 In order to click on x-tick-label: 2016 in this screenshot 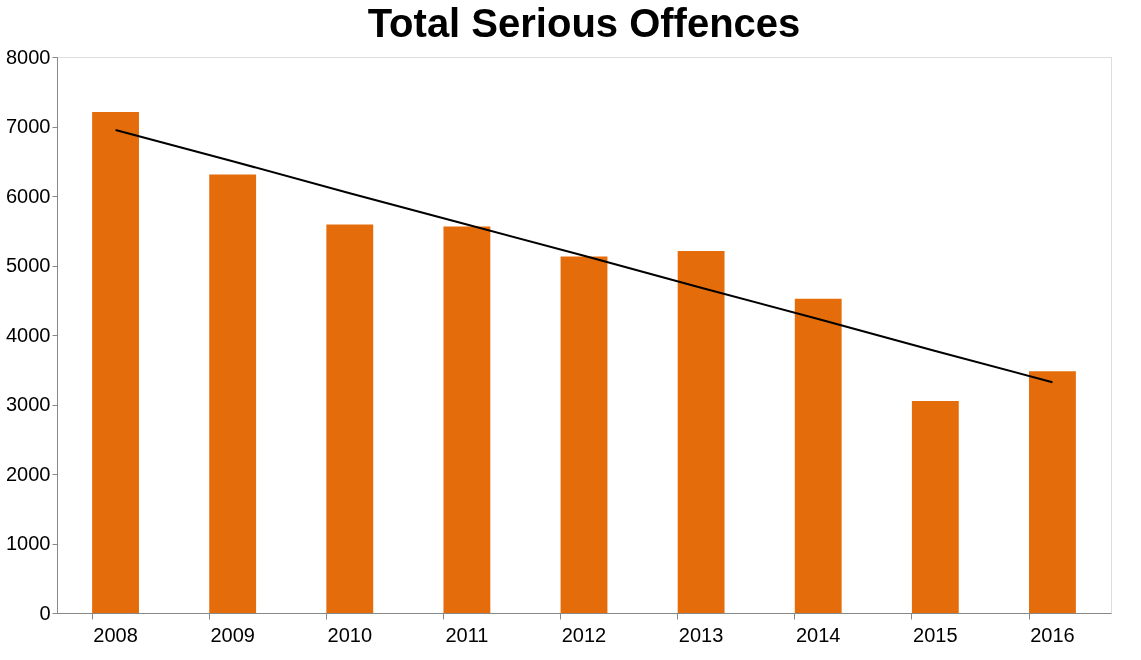, I will do `click(1052, 634)`.